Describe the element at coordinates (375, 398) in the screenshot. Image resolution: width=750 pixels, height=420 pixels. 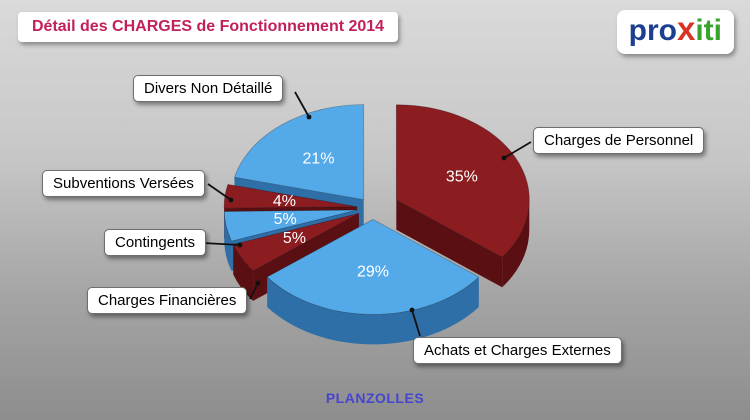
I see `footer-place-name: PLANZOLLES` at that location.